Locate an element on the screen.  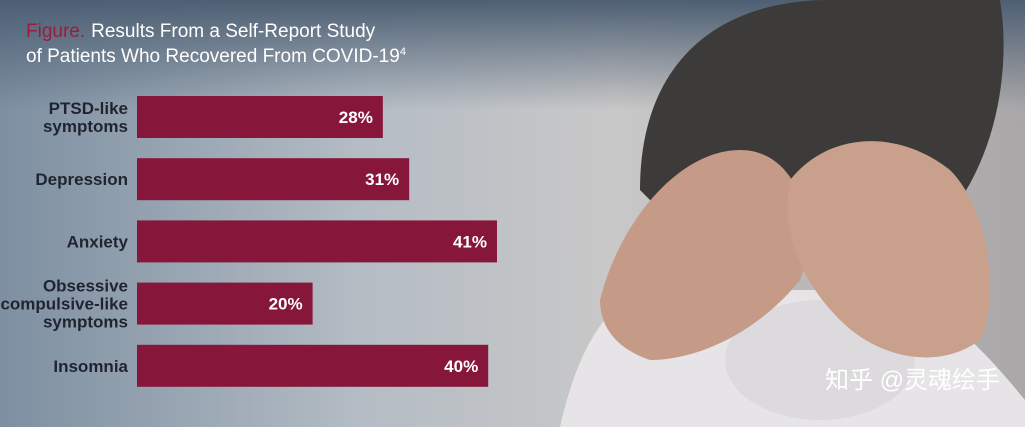
category-label: Anxiety is located at coordinates (98, 241).